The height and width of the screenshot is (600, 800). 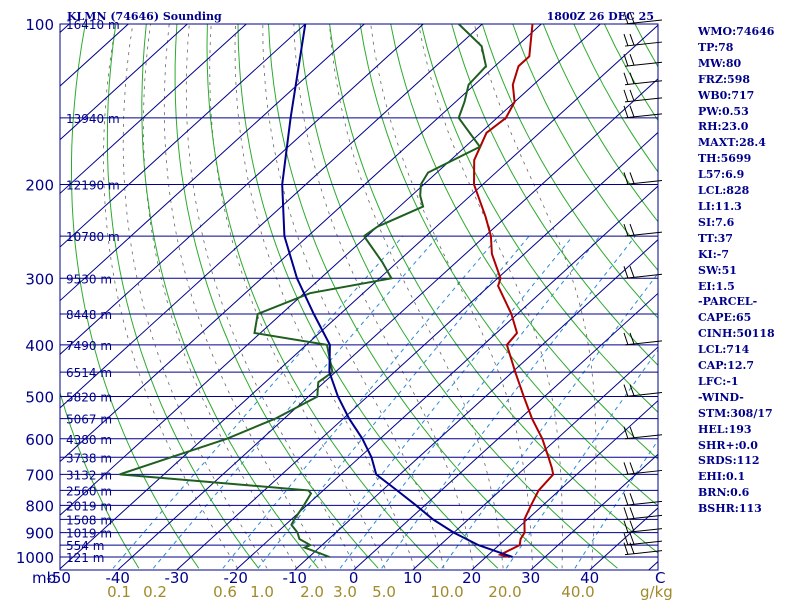 What do you see at coordinates (412, 578) in the screenshot?
I see `temperature-tick-label: 10` at bounding box center [412, 578].